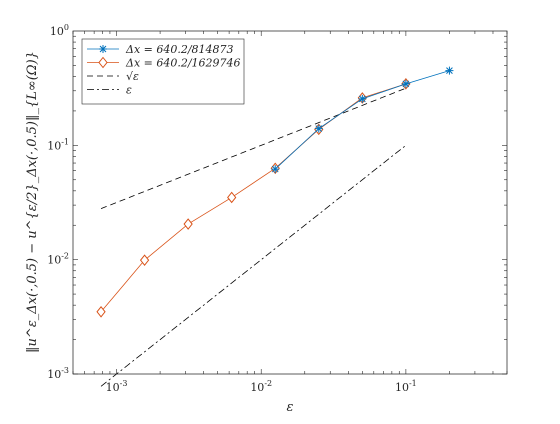 The height and width of the screenshot is (424, 560). I want to click on x-axis-label: ε, so click(290, 407).